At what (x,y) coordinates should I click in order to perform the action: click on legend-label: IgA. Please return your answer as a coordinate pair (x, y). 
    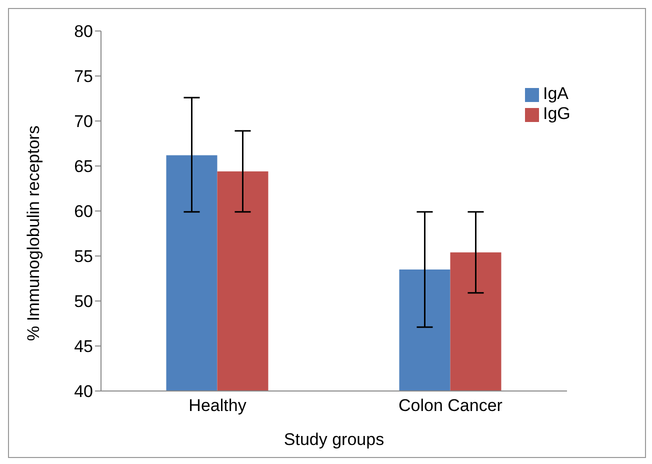
    Looking at the image, I should click on (556, 93).